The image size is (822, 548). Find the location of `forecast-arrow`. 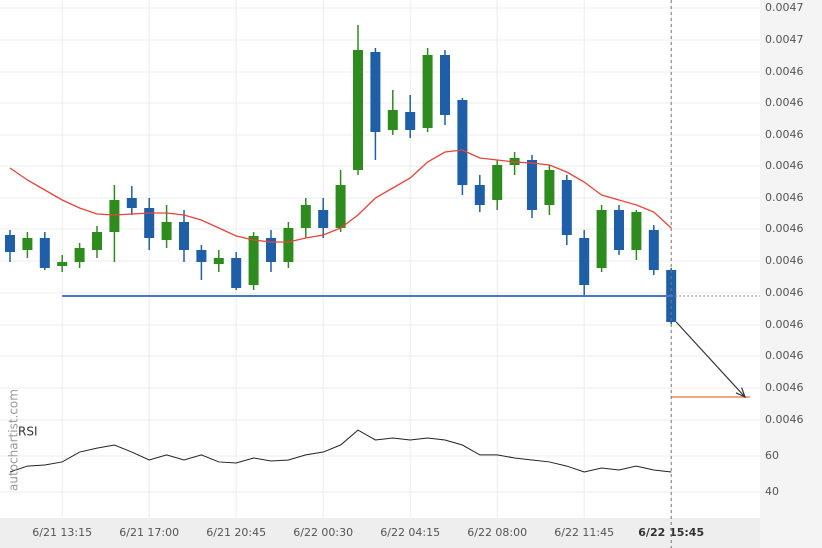

forecast-arrow is located at coordinates (710, 359).